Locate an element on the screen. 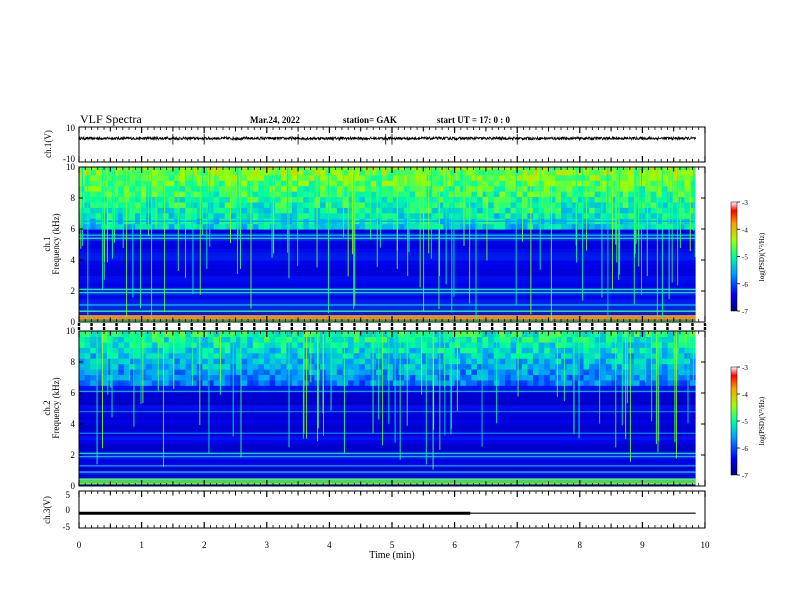  spectrogram-bg-row is located at coordinates (392, 246).